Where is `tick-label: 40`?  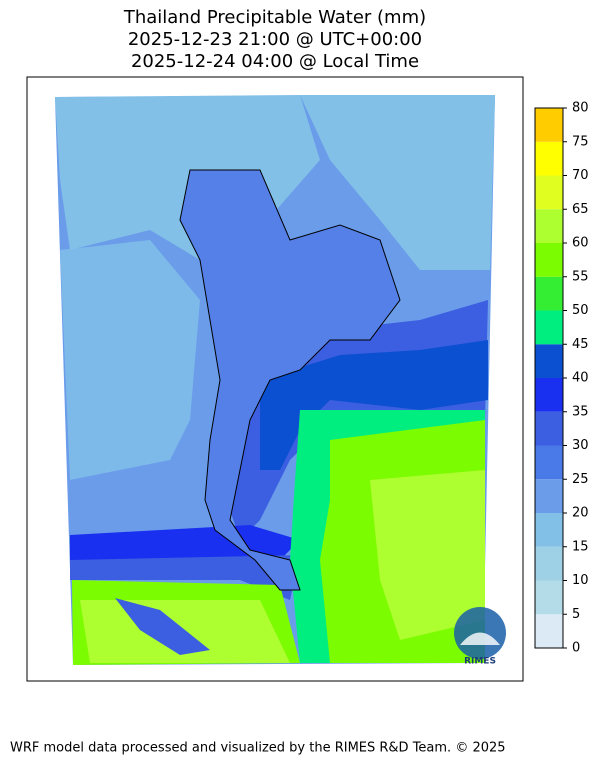
tick-label: 40 is located at coordinates (580, 378).